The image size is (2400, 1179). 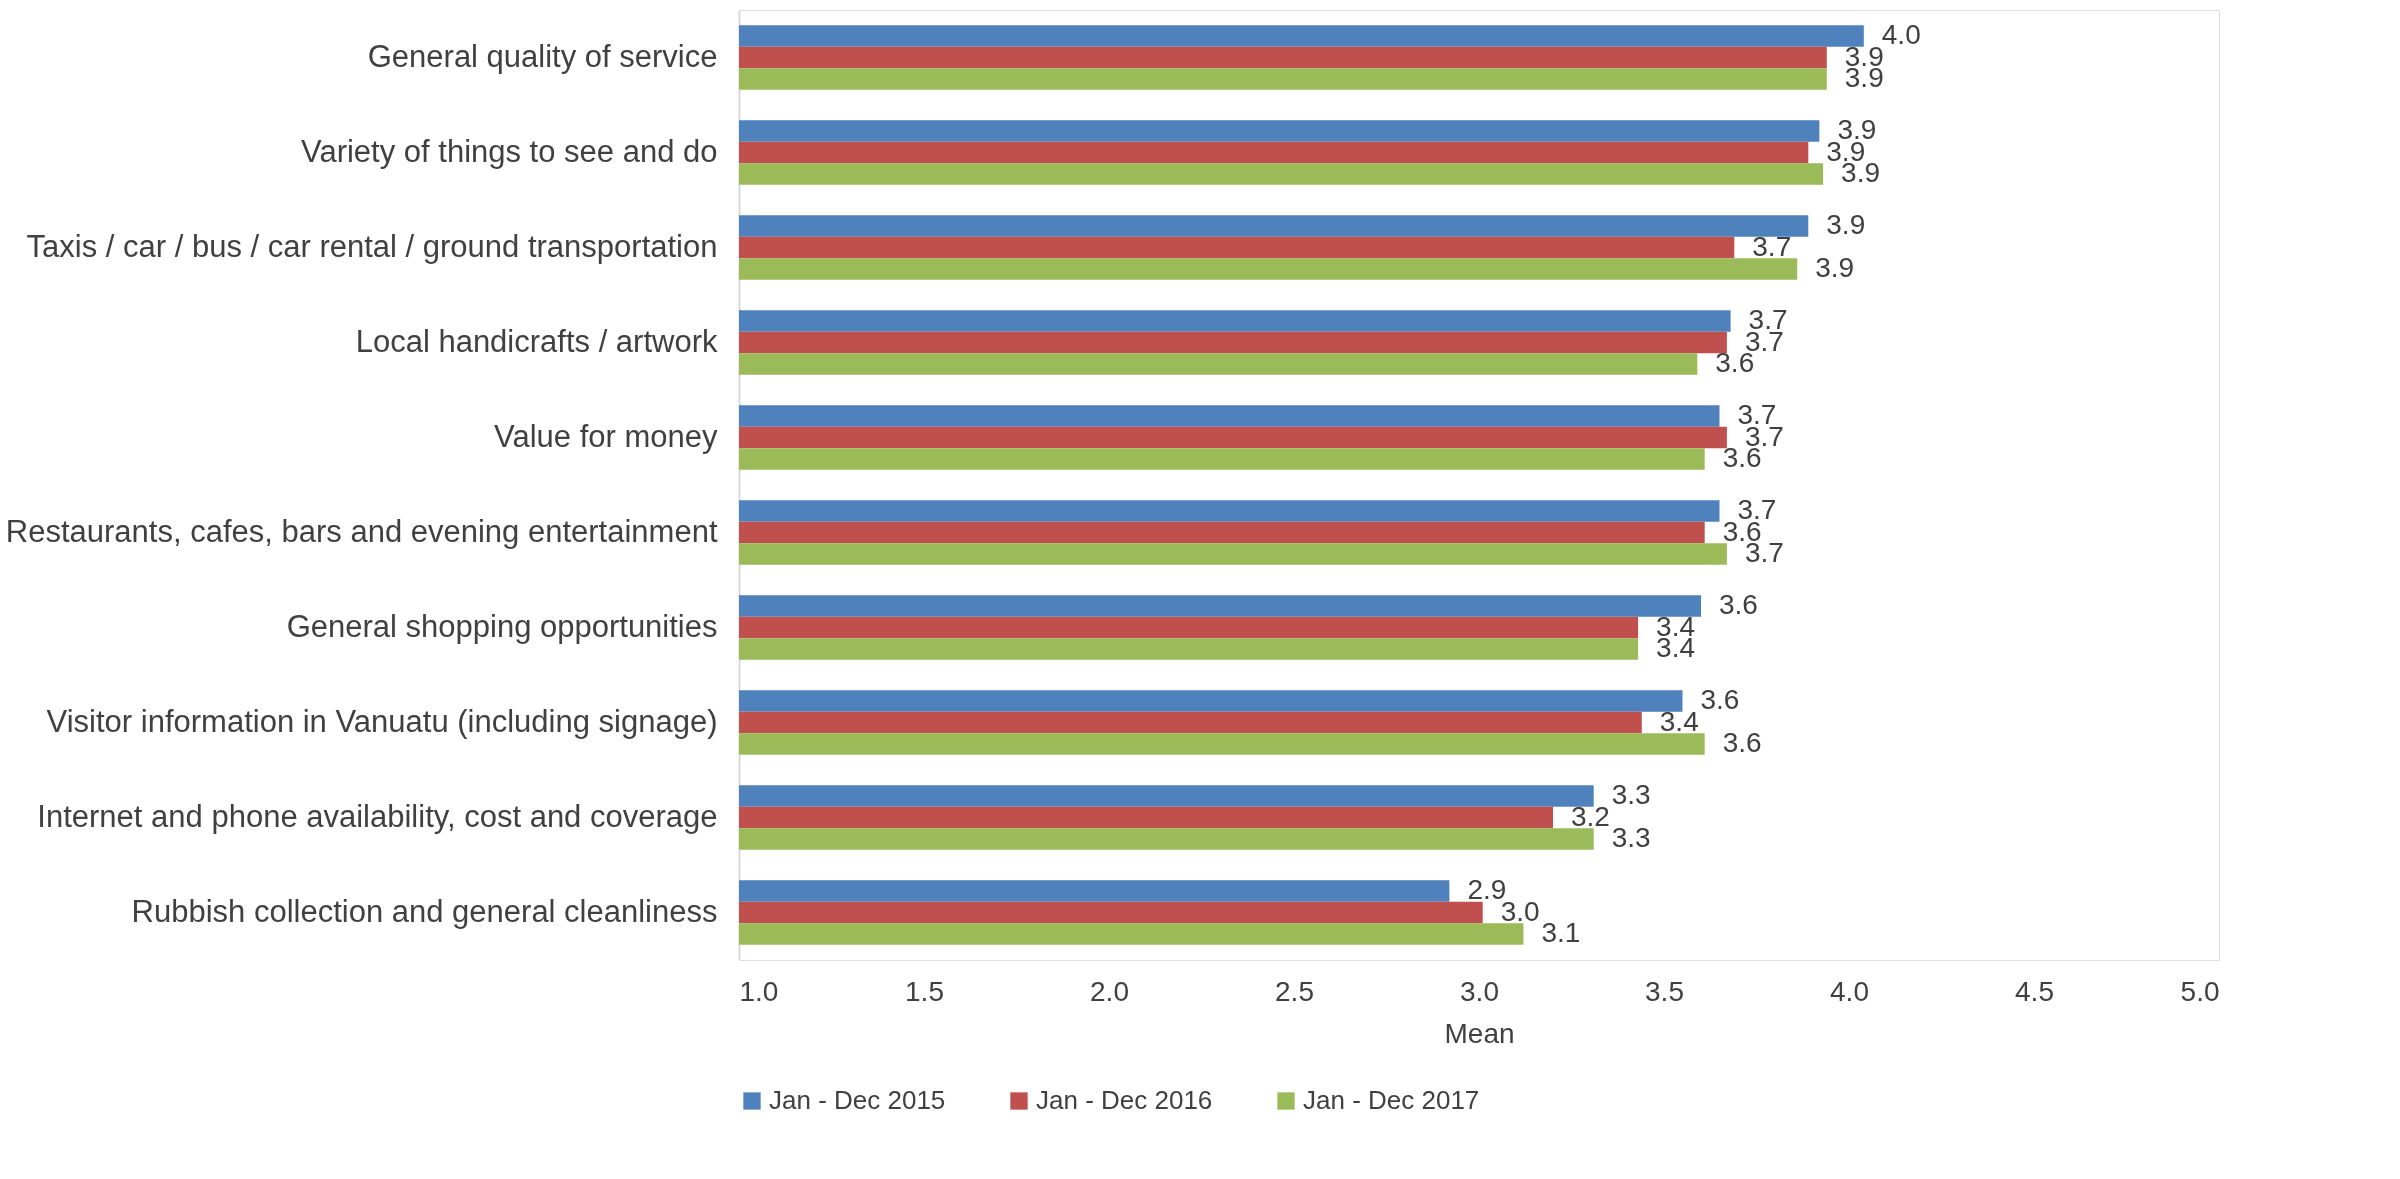 I want to click on x-tick-label: 2.0, so click(x=1109, y=991).